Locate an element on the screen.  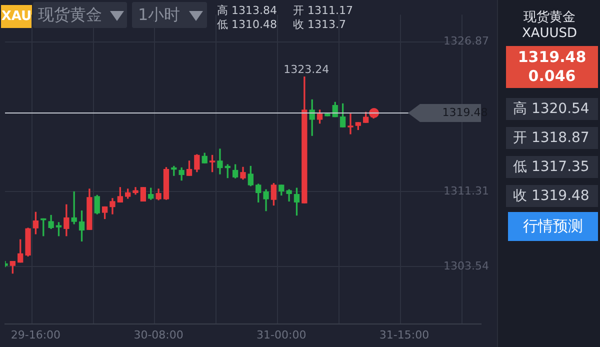
text: 1319.48 is located at coordinates (552, 57).